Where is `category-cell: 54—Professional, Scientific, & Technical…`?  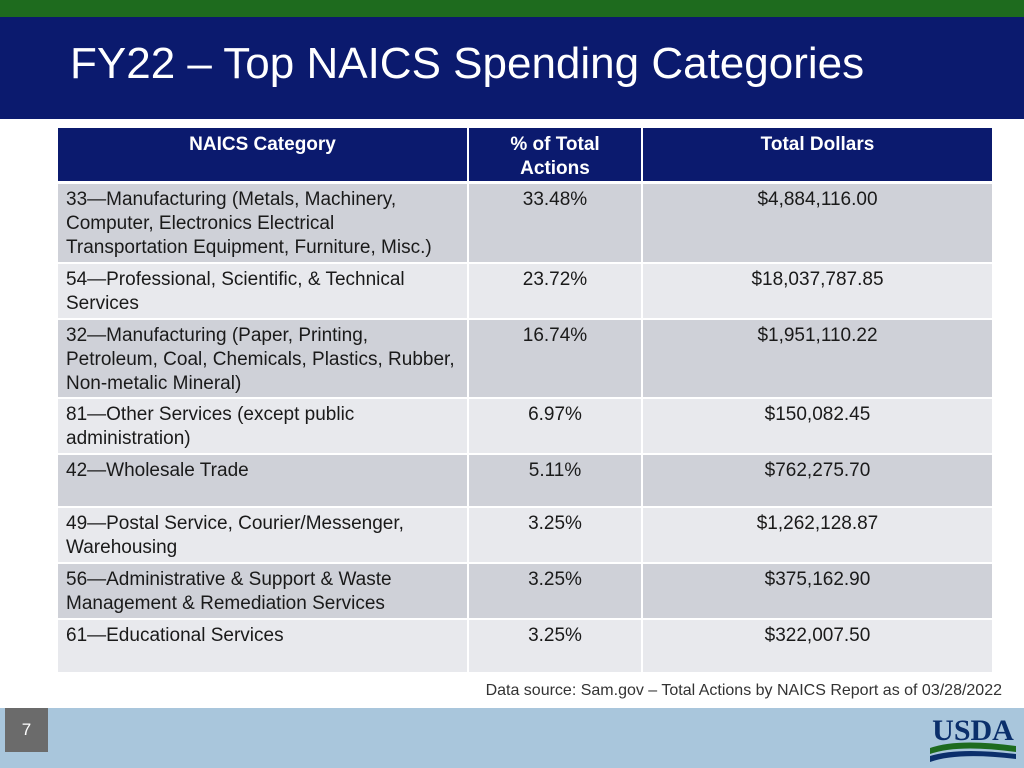
category-cell: 54—Professional, Scientific, & Technical… is located at coordinates (263, 291).